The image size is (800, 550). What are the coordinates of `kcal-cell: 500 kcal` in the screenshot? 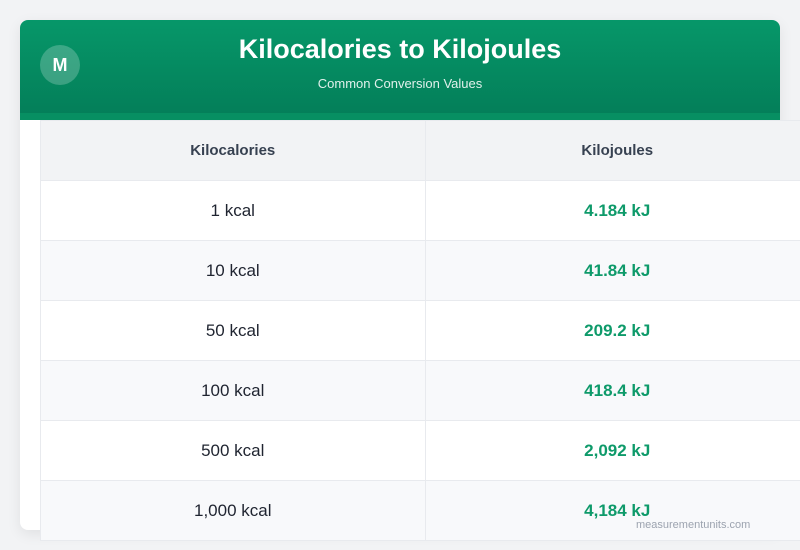 It's located at (233, 450).